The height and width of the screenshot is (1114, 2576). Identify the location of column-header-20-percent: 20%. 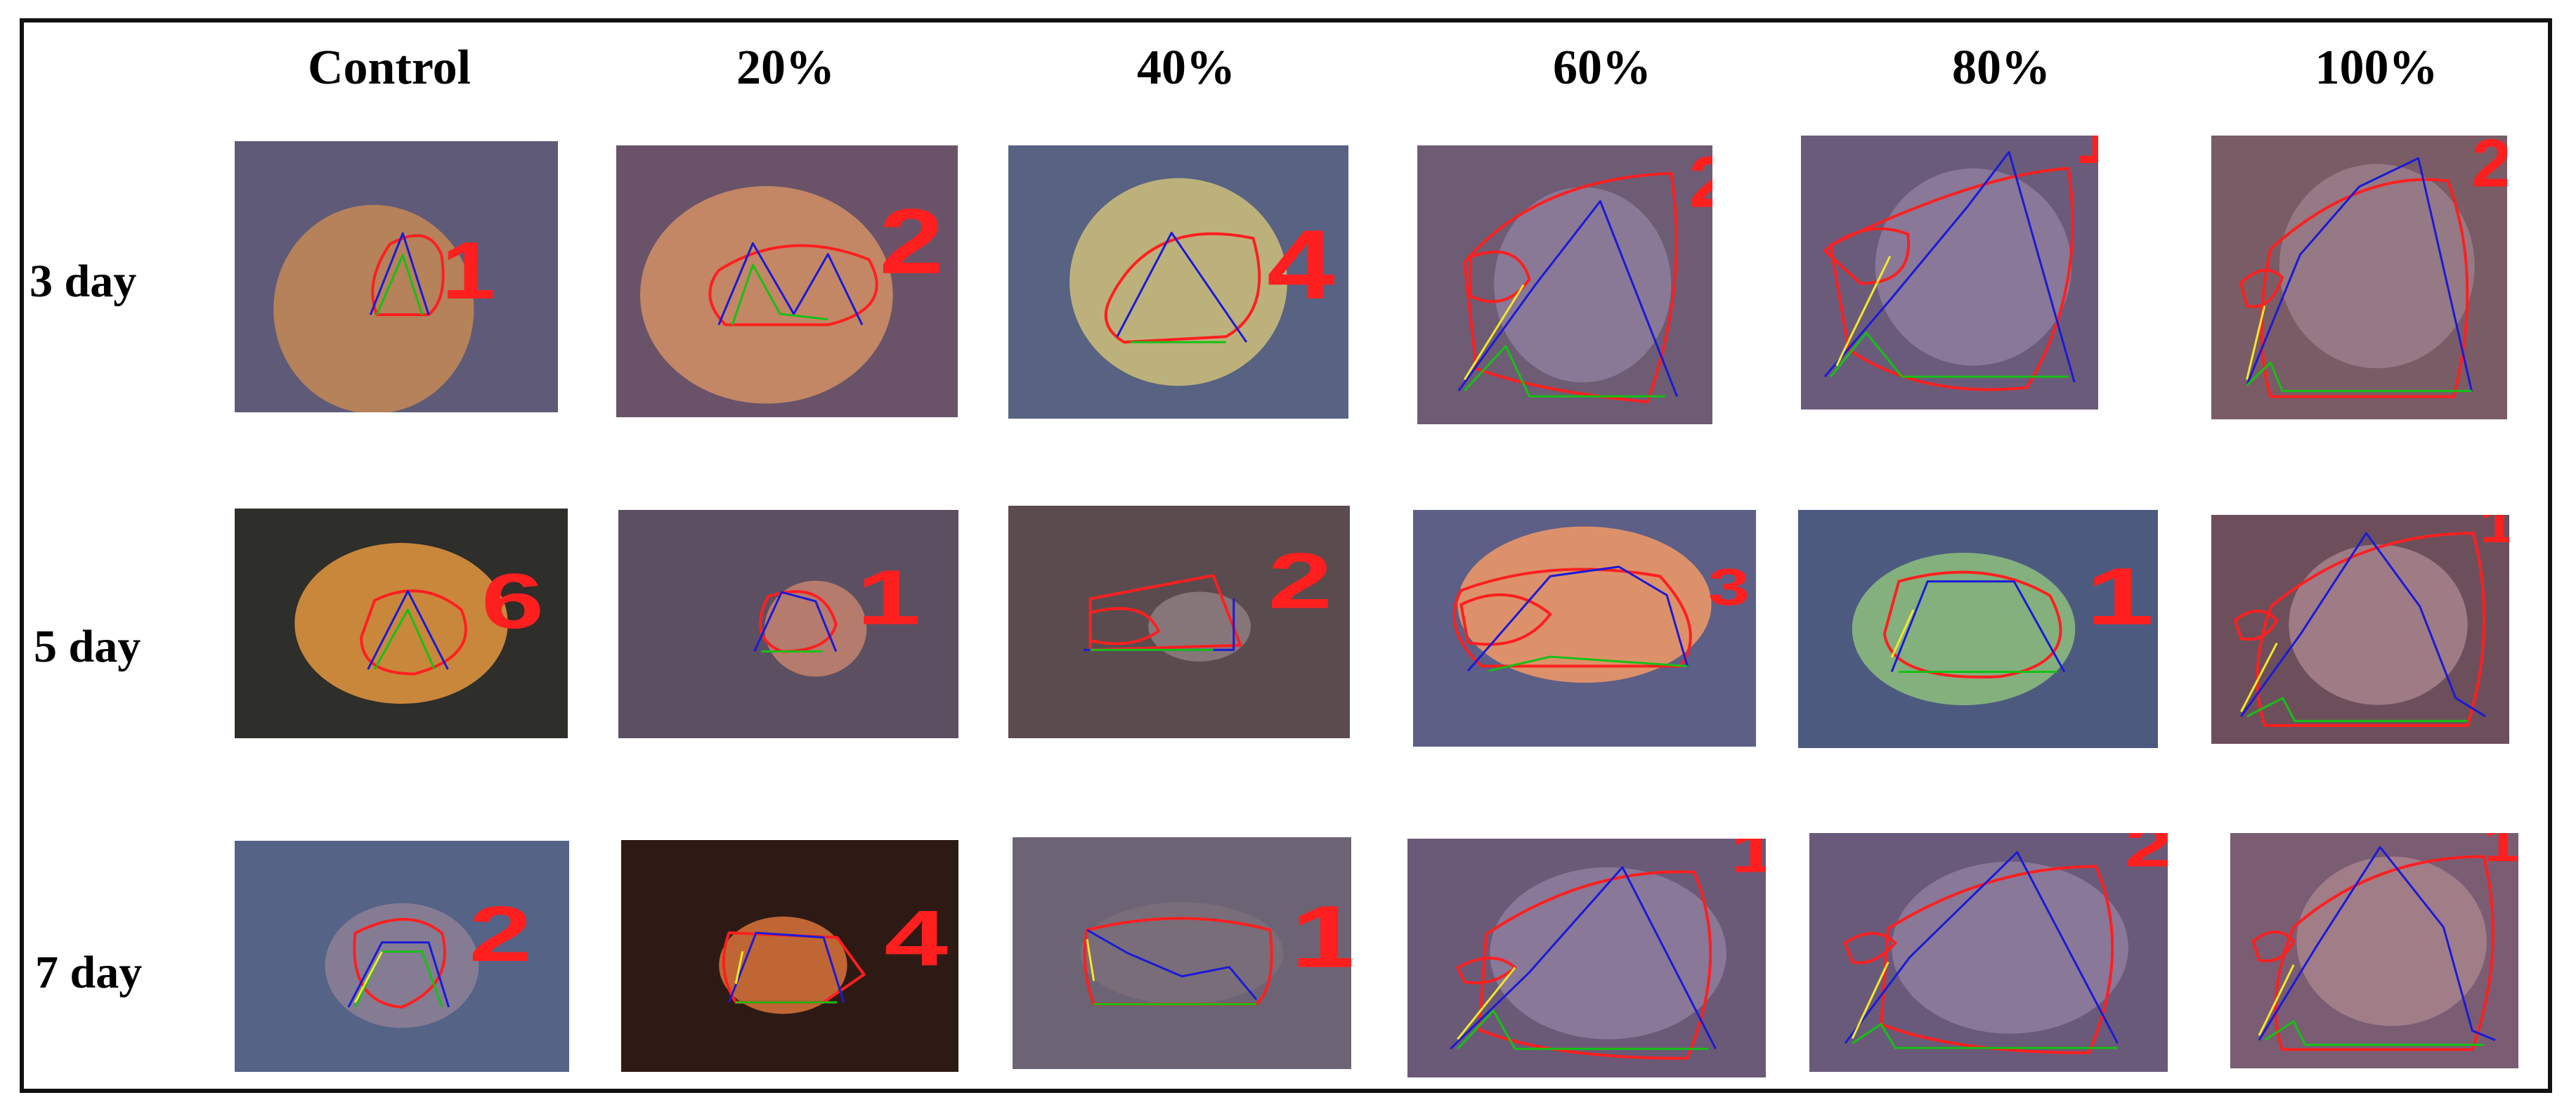
(785, 68).